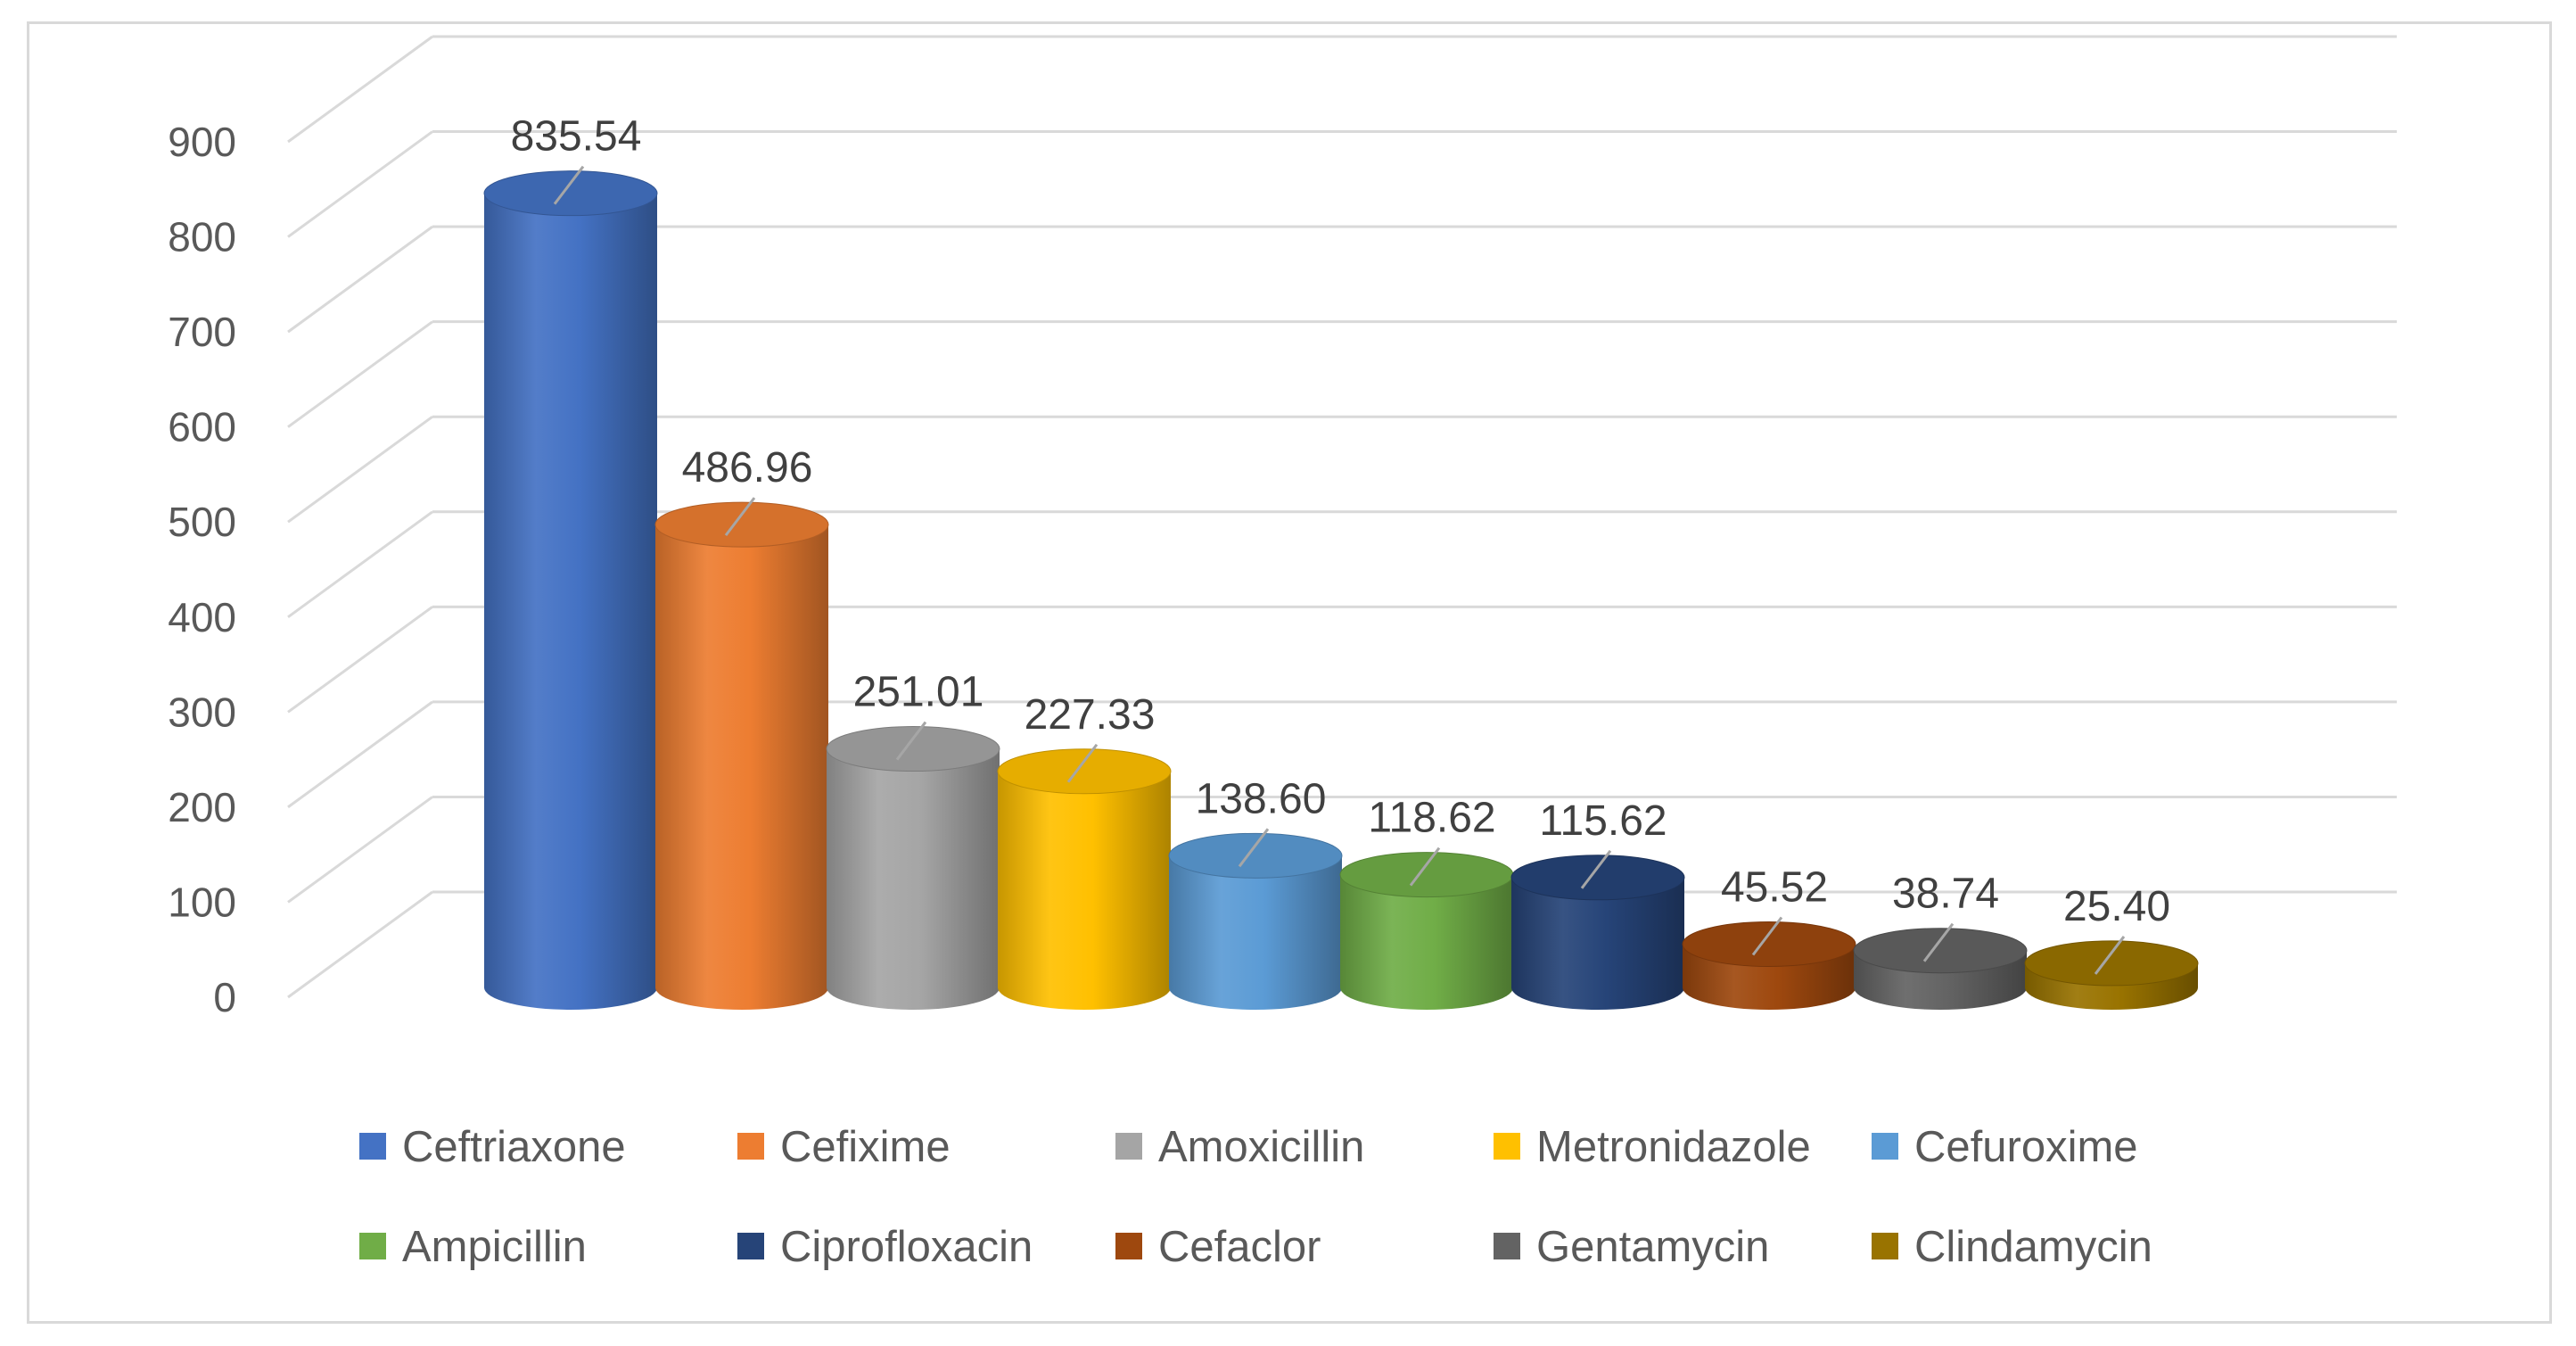 The width and height of the screenshot is (2576, 1346). I want to click on legend-label-ceftriaxone: Ceftriaxone, so click(514, 1147).